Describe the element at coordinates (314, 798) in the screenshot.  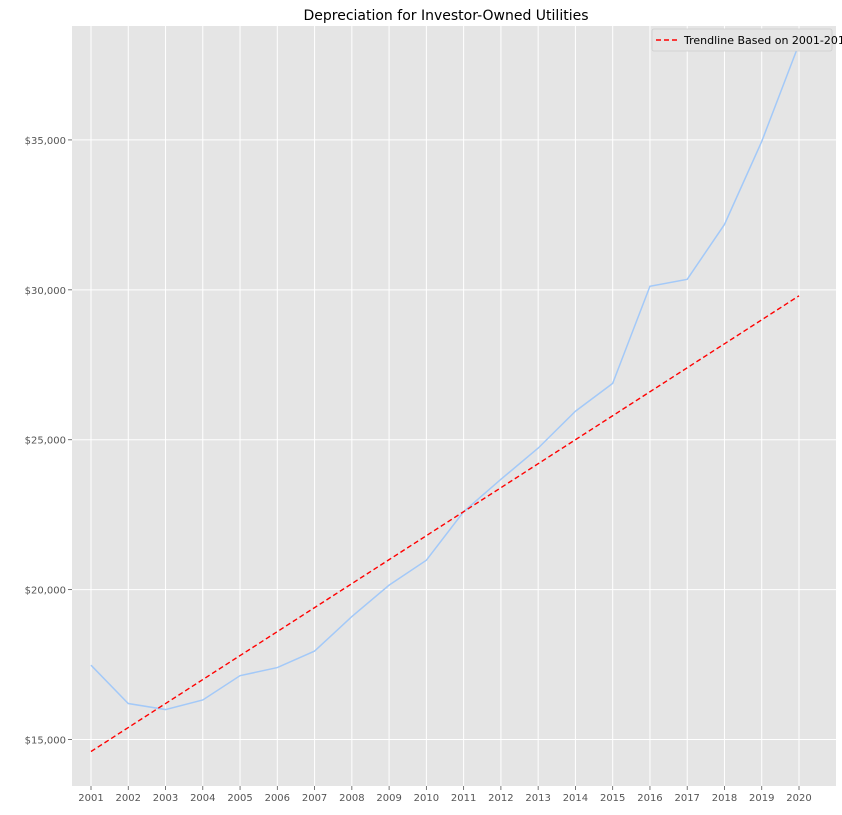
I see `x-tick-label: 2007` at that location.